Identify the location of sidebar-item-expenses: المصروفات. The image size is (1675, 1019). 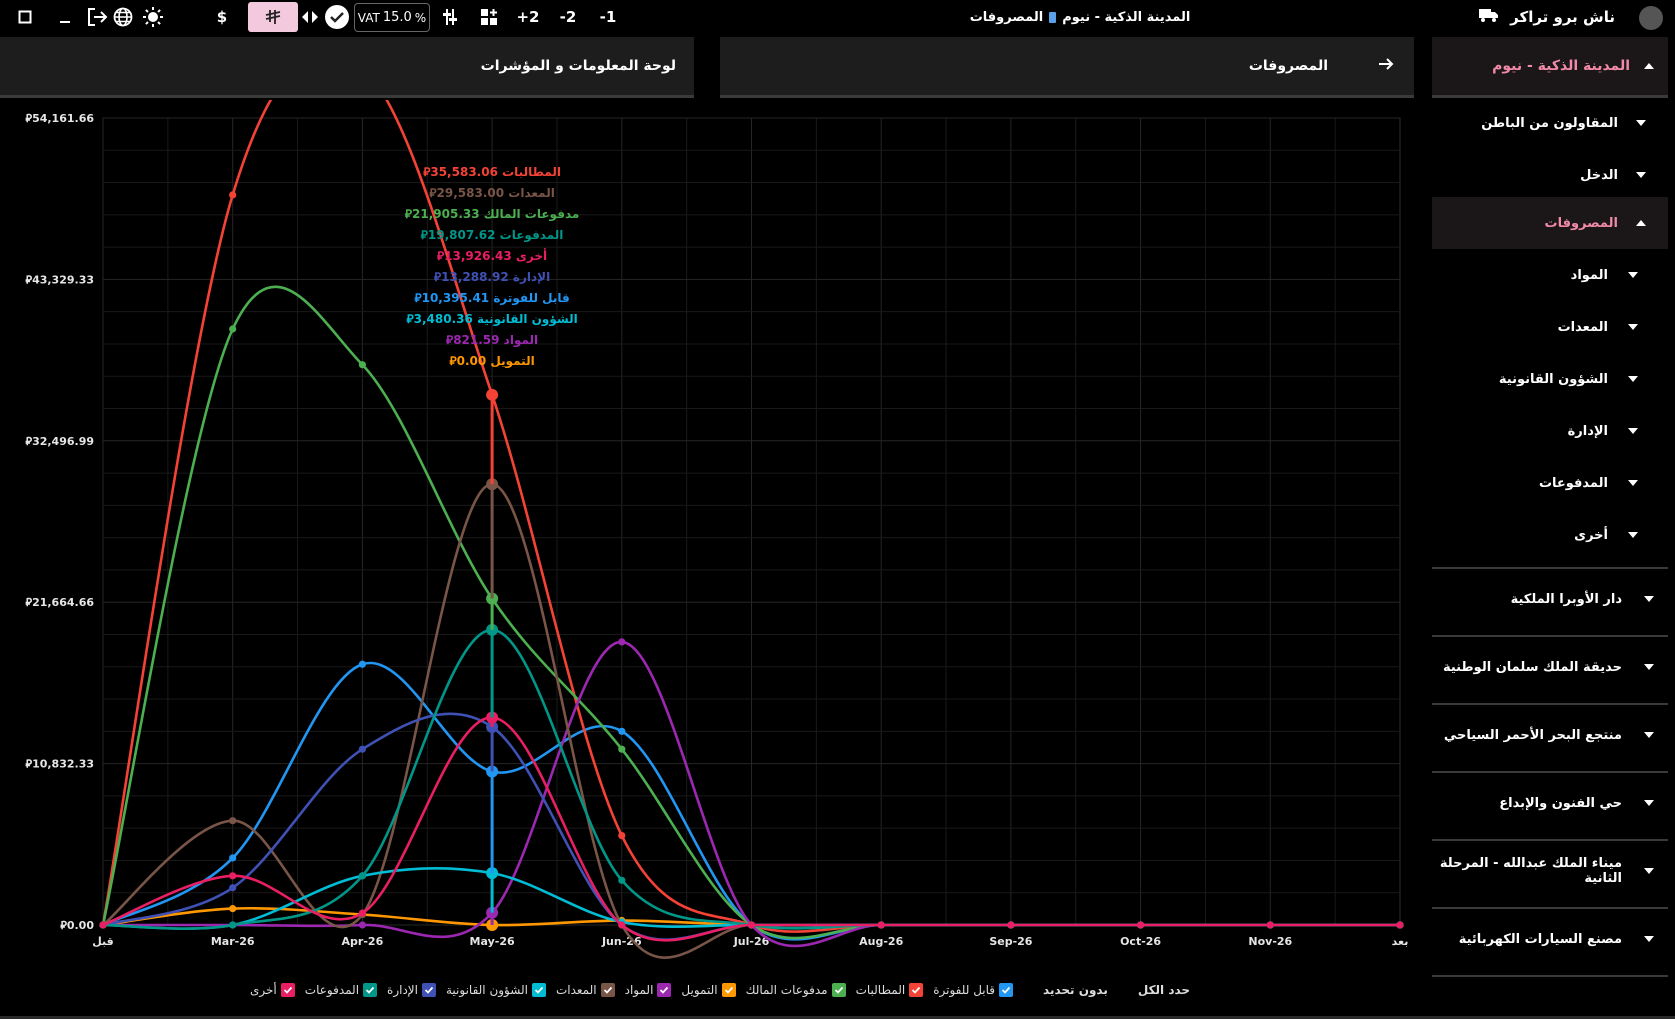
(1550, 223).